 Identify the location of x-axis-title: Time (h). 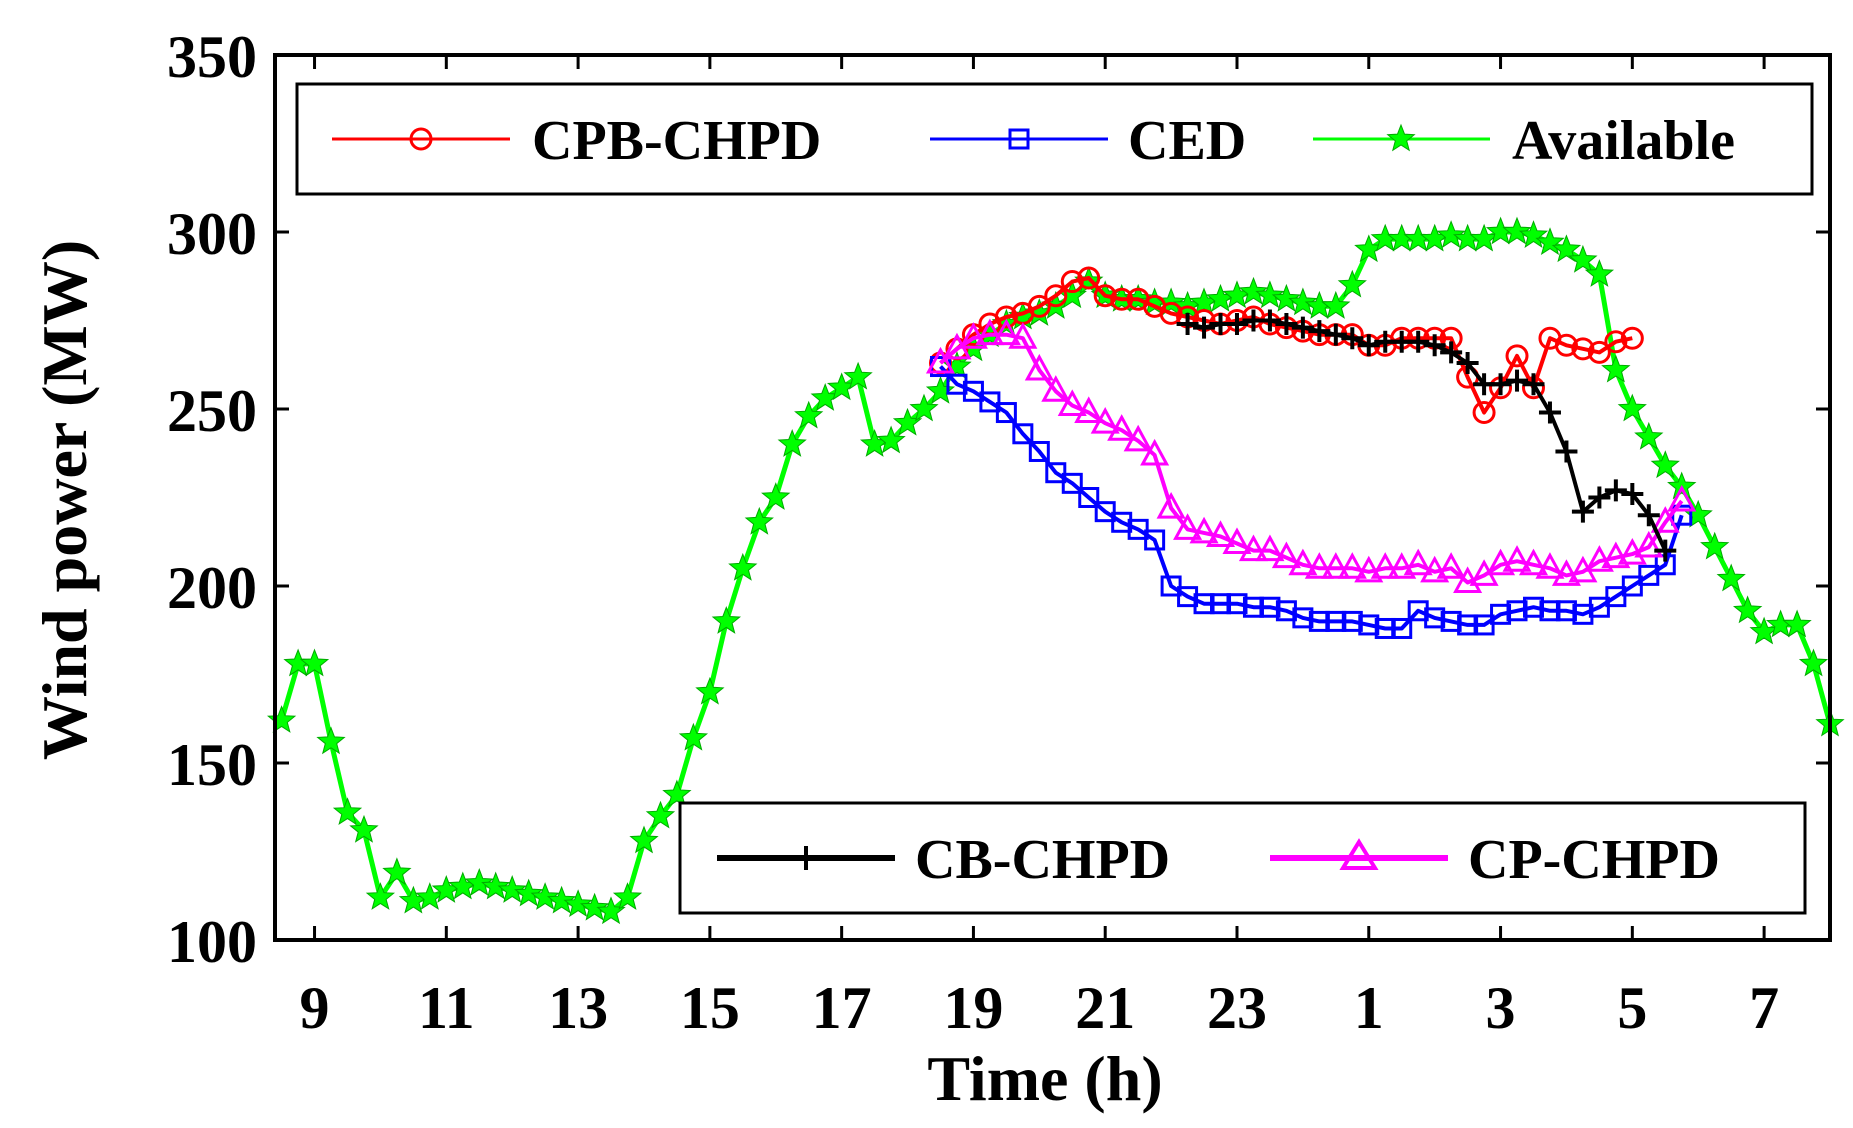
(1044, 1078).